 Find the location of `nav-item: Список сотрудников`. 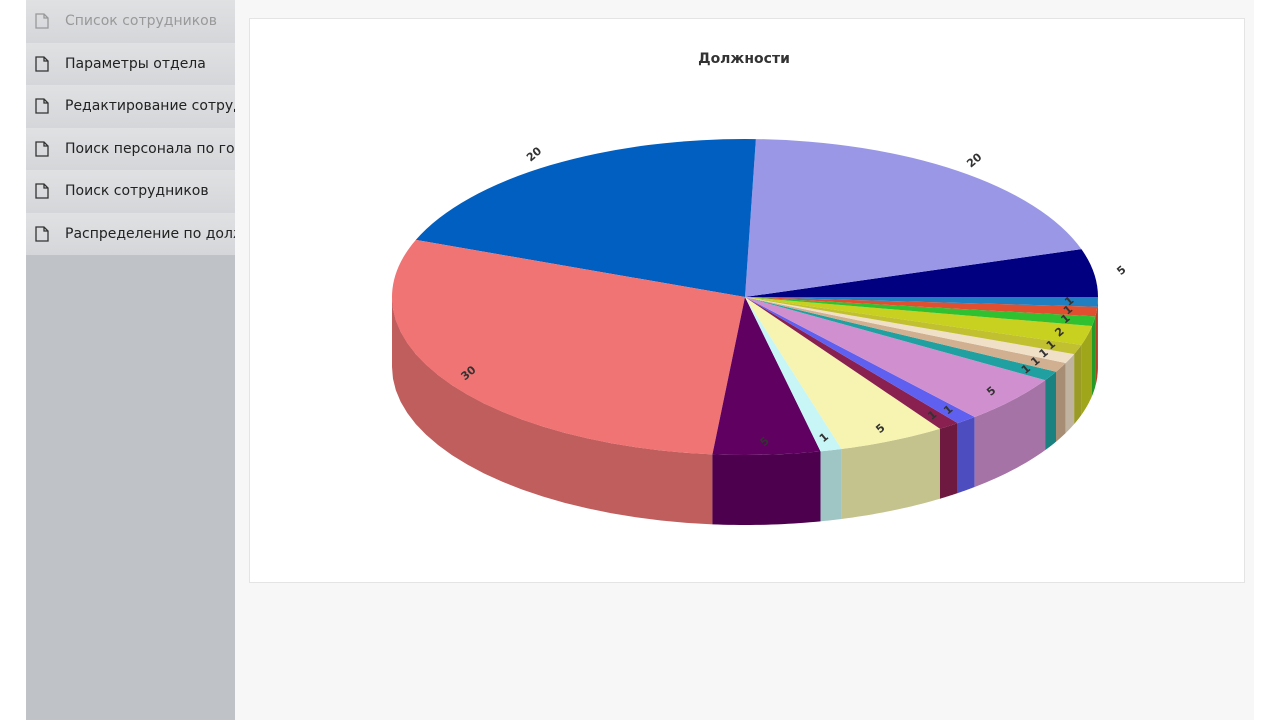

nav-item: Список сотрудников is located at coordinates (130, 21).